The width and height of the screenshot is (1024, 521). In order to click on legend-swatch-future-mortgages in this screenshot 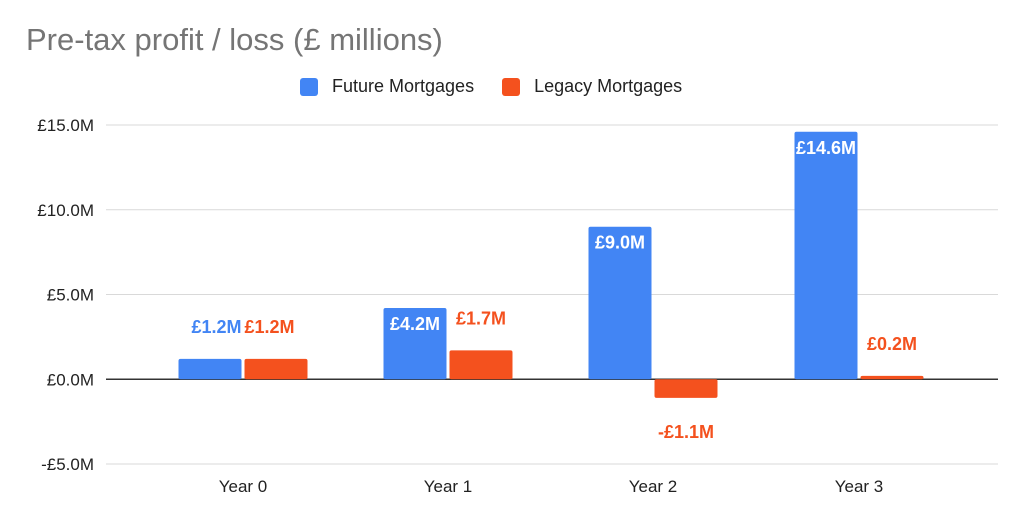, I will do `click(309, 86)`.